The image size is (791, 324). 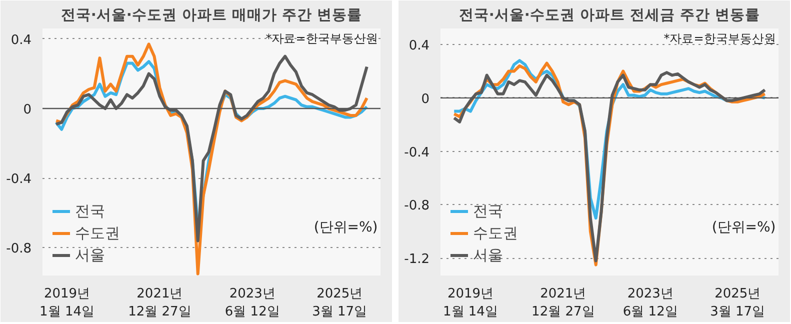 What do you see at coordinates (211, 16) in the screenshot?
I see `chart-title: 전국·서울·수도권 아파트 매매가 주간 변동률` at bounding box center [211, 16].